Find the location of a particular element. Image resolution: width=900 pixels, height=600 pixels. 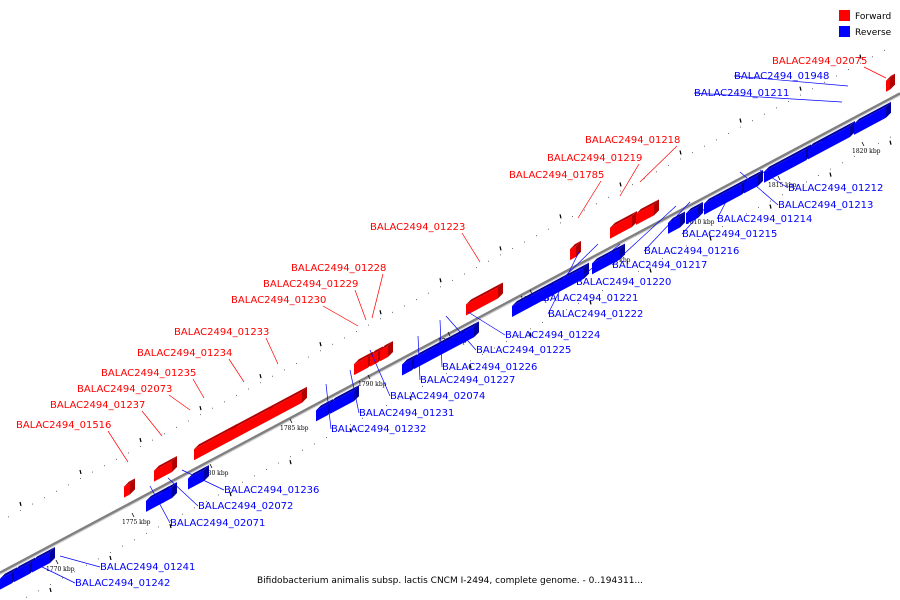

reverse-gene-label-group: BALAC2494_01212 is located at coordinates (821, 181).